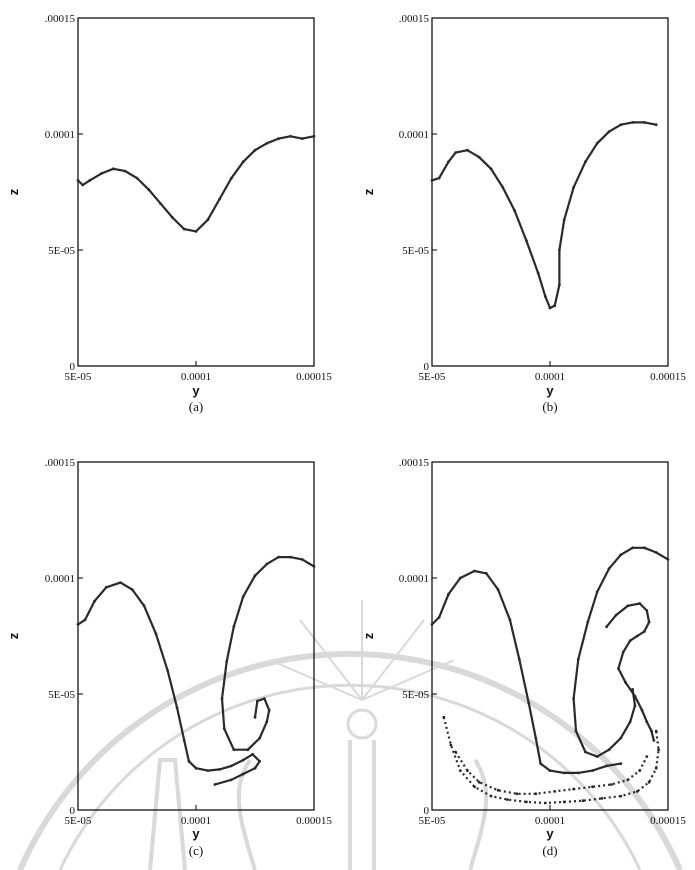  Describe the element at coordinates (73, 367) in the screenshot. I see `y-tick-label: 0` at that location.